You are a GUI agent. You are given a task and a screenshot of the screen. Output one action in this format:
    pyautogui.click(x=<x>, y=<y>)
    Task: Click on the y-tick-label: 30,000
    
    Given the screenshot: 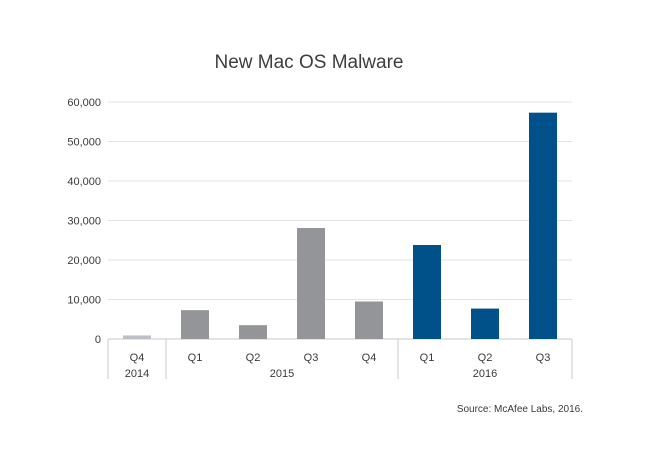 What is the action you would take?
    pyautogui.click(x=84, y=222)
    